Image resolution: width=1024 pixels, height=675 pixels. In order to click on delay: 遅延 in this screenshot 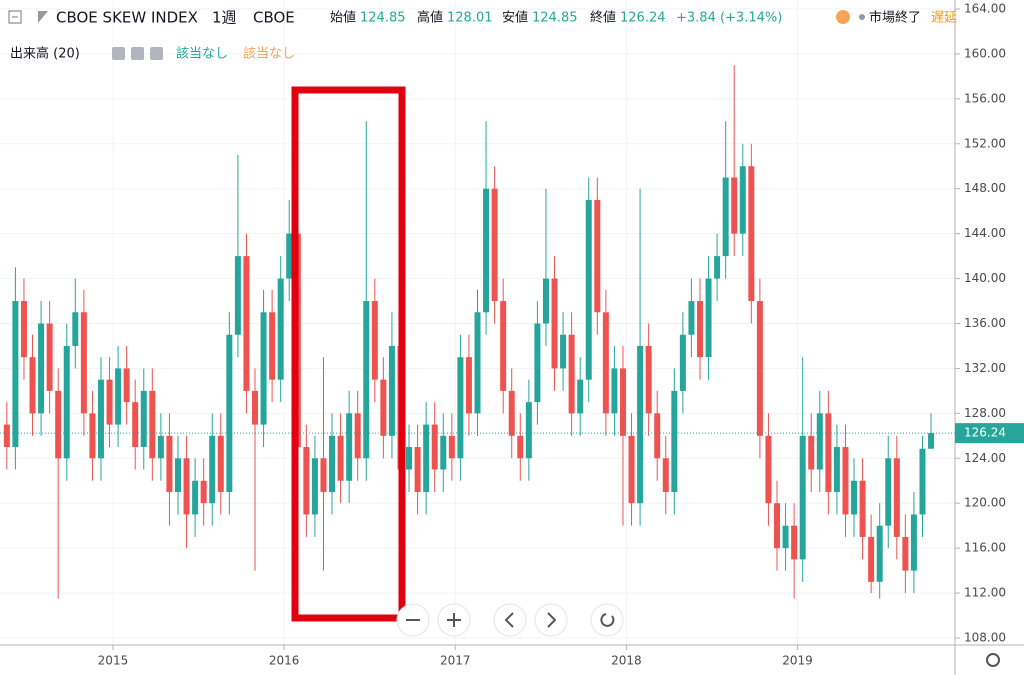, I will do `click(944, 18)`.